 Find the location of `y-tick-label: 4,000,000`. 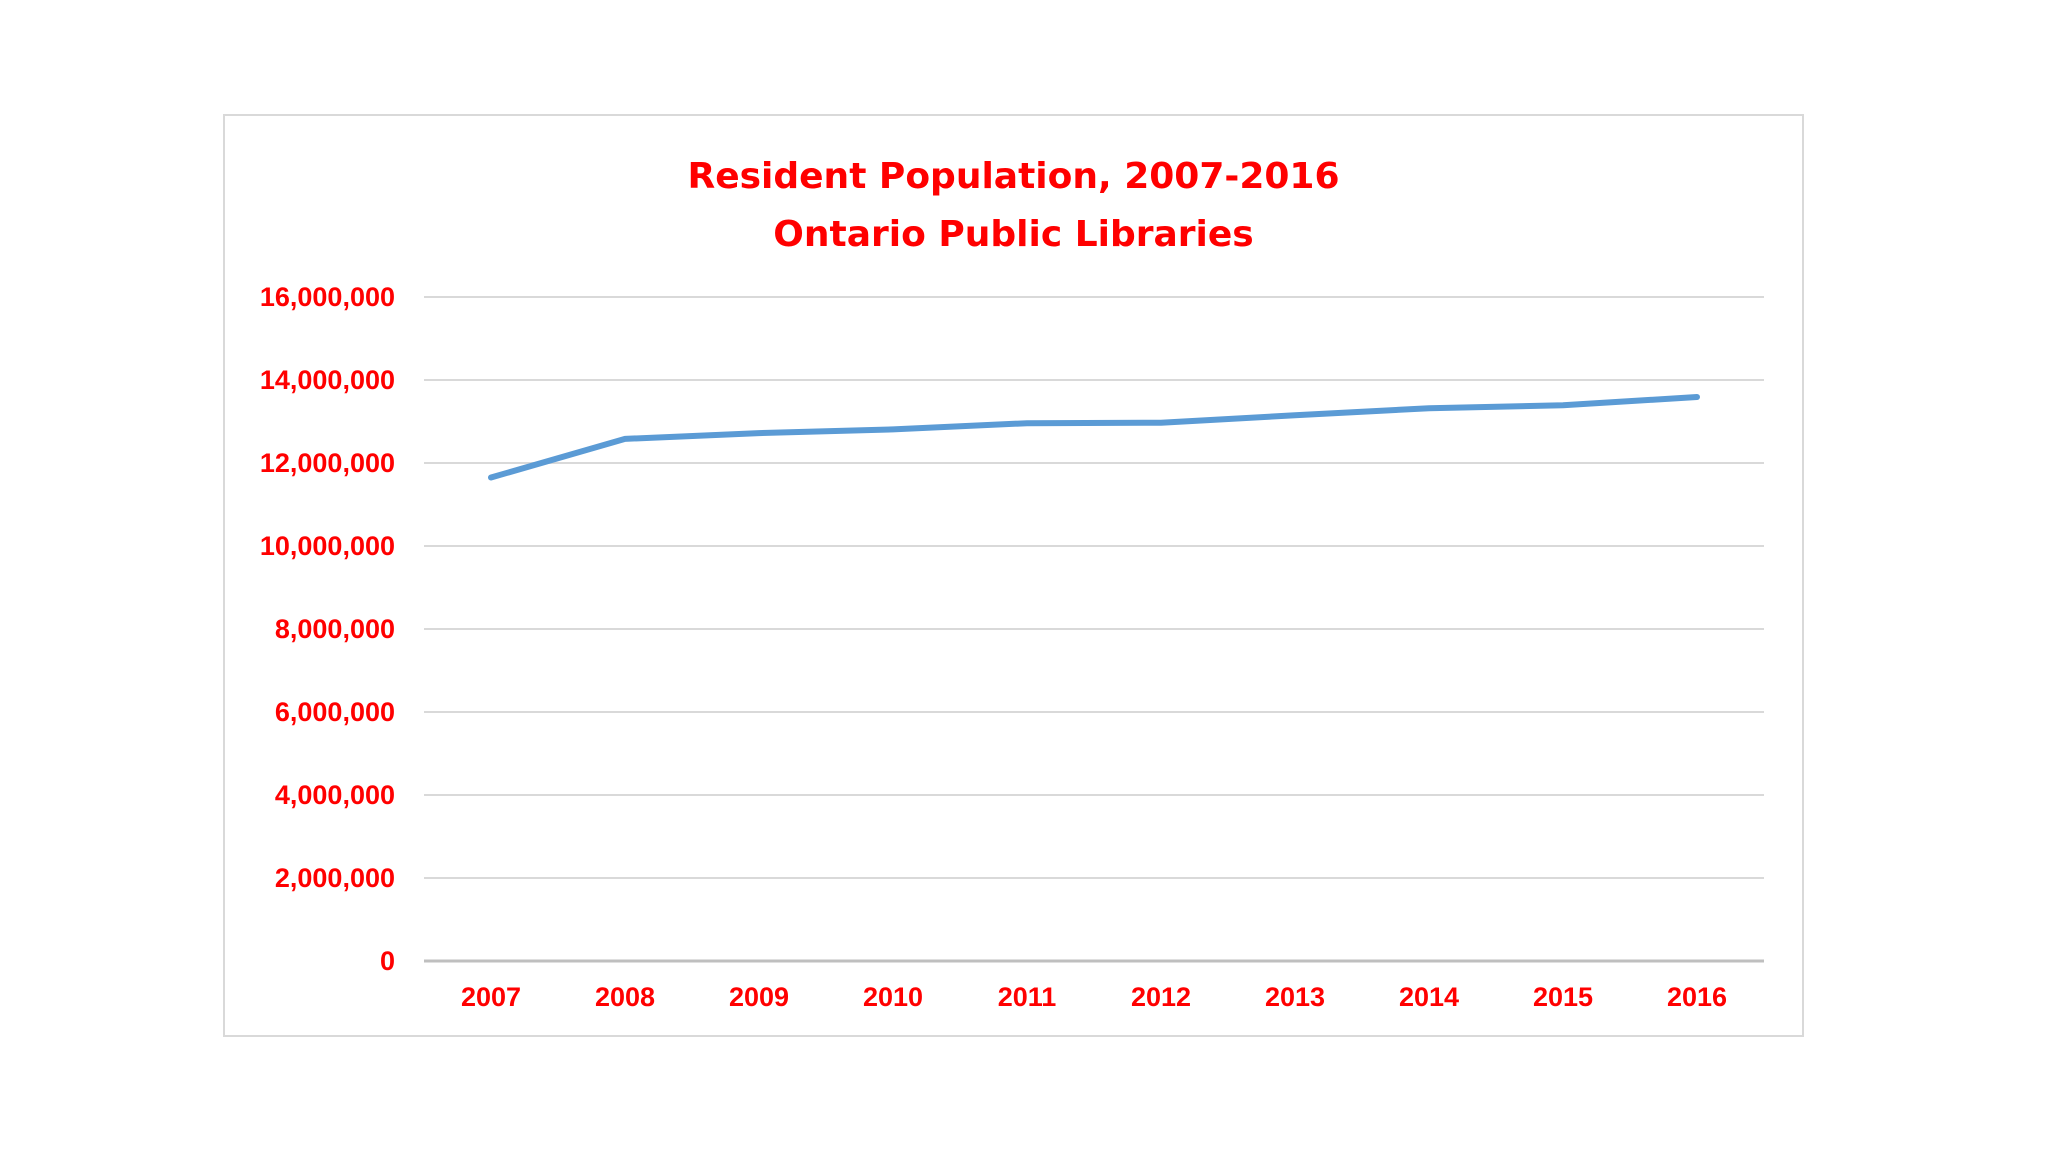

y-tick-label: 4,000,000 is located at coordinates (335, 795).